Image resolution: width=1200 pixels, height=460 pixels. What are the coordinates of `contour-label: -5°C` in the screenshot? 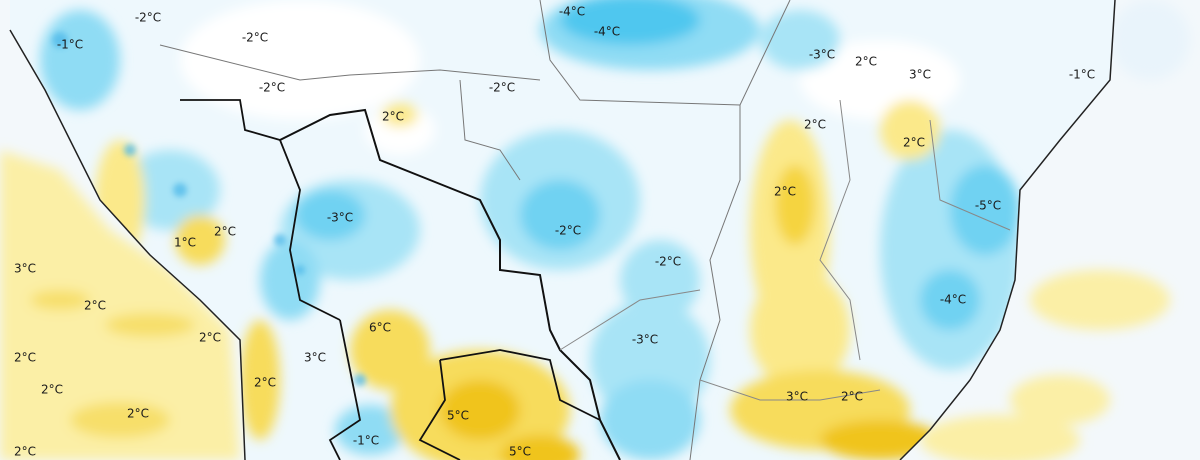 It's located at (988, 206).